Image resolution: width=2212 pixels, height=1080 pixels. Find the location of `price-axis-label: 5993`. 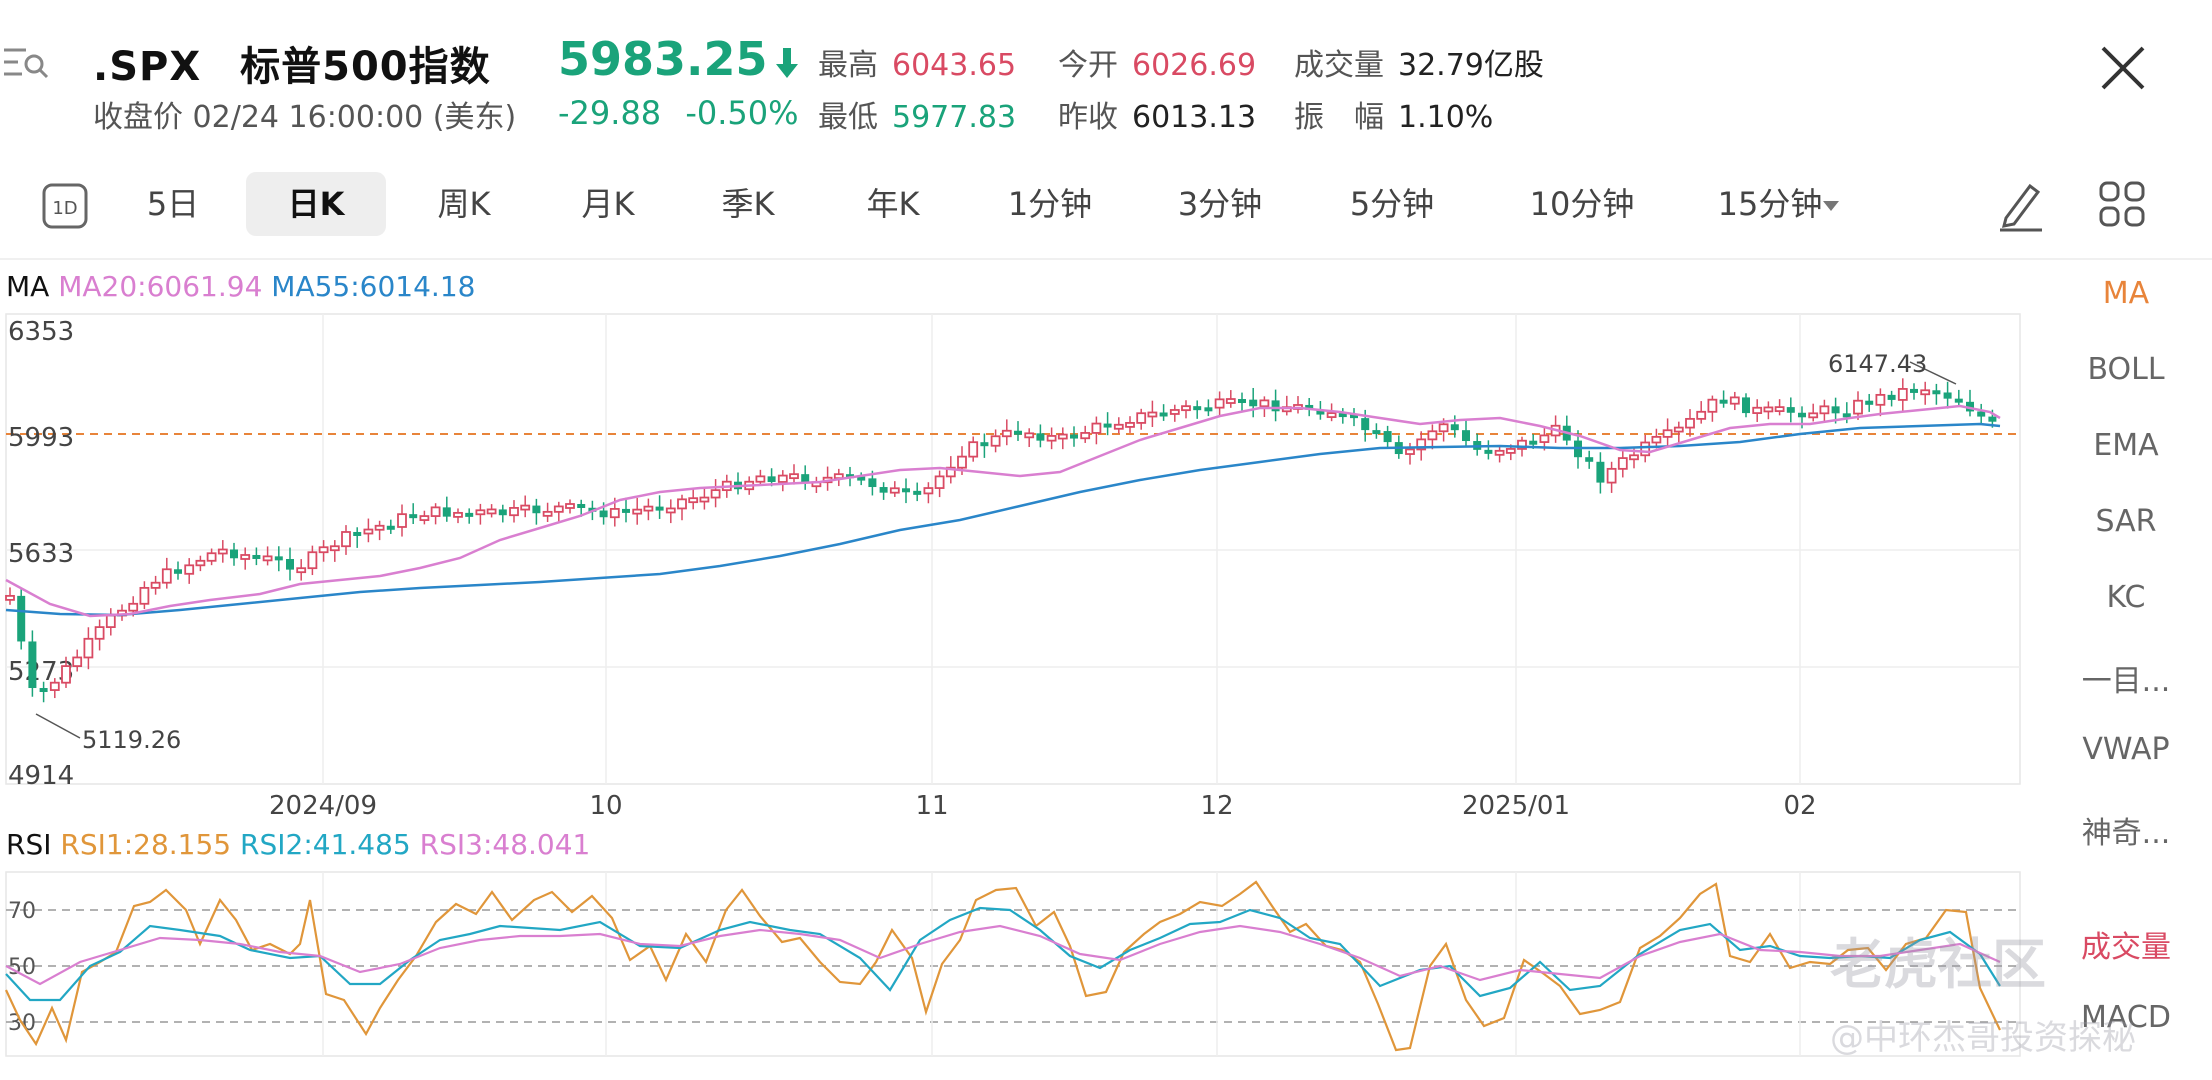

price-axis-label: 5993 is located at coordinates (41, 438).